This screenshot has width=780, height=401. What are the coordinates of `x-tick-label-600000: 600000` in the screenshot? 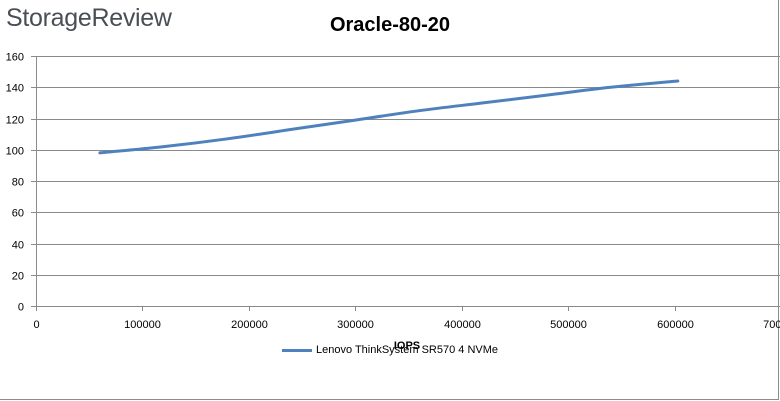 It's located at (675, 325).